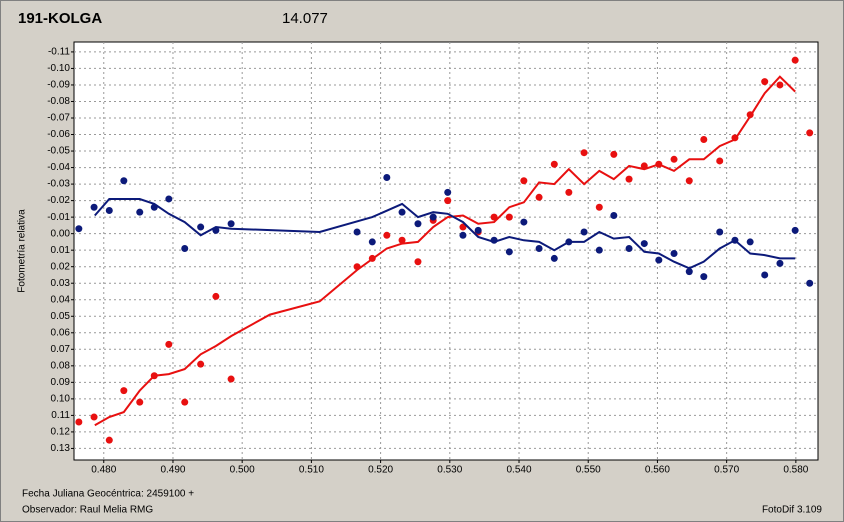 Image resolution: width=844 pixels, height=522 pixels. What do you see at coordinates (380, 470) in the screenshot?
I see `x-tick-label: 0.520` at bounding box center [380, 470].